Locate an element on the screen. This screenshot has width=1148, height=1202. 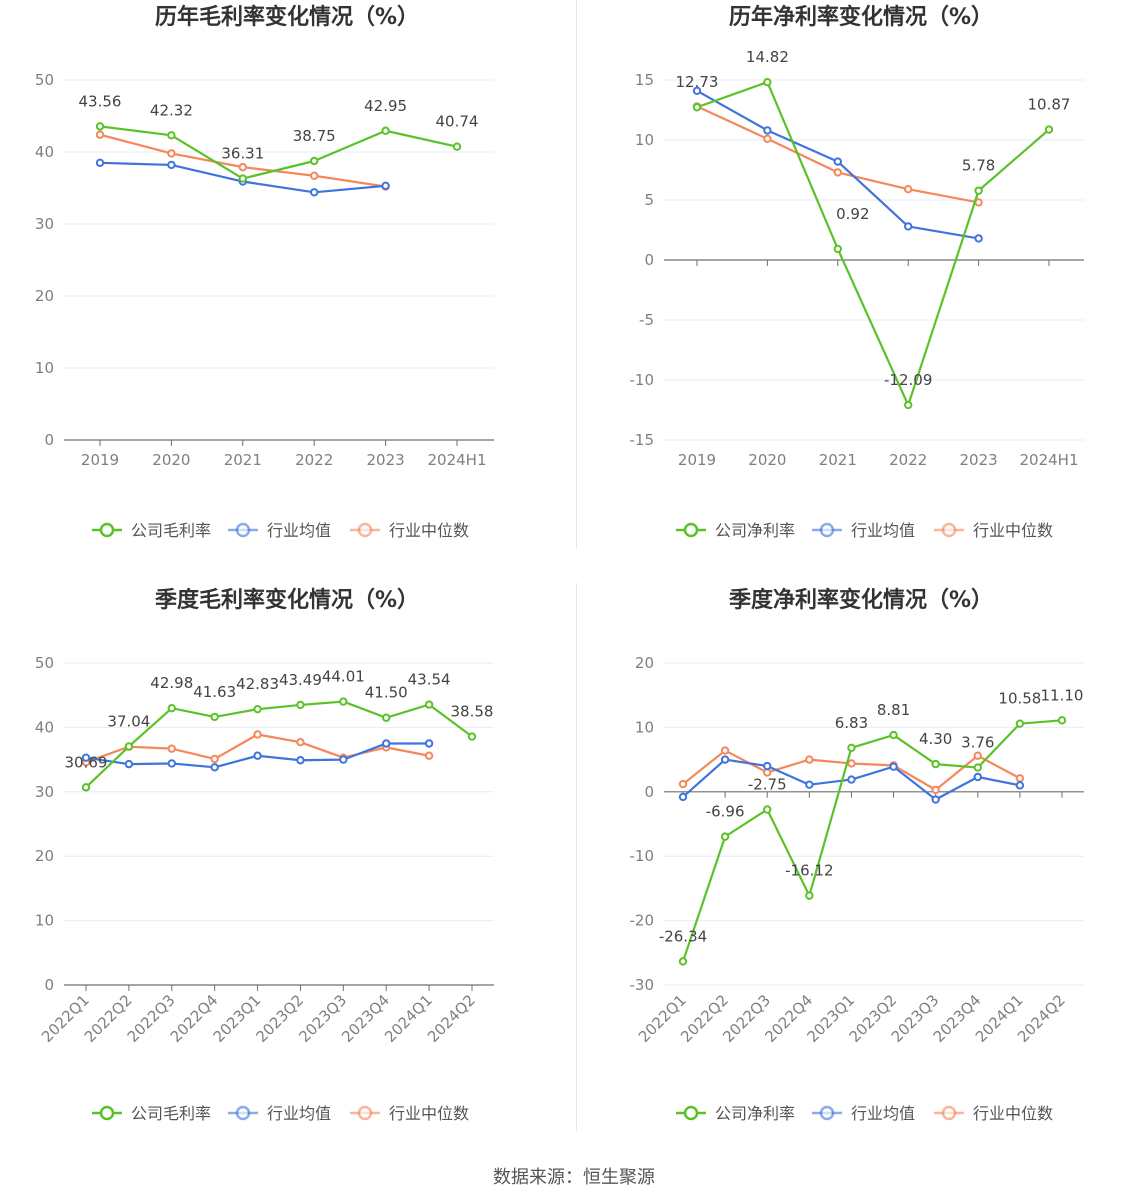
x-tick-label: 2019 is located at coordinates (100, 460).